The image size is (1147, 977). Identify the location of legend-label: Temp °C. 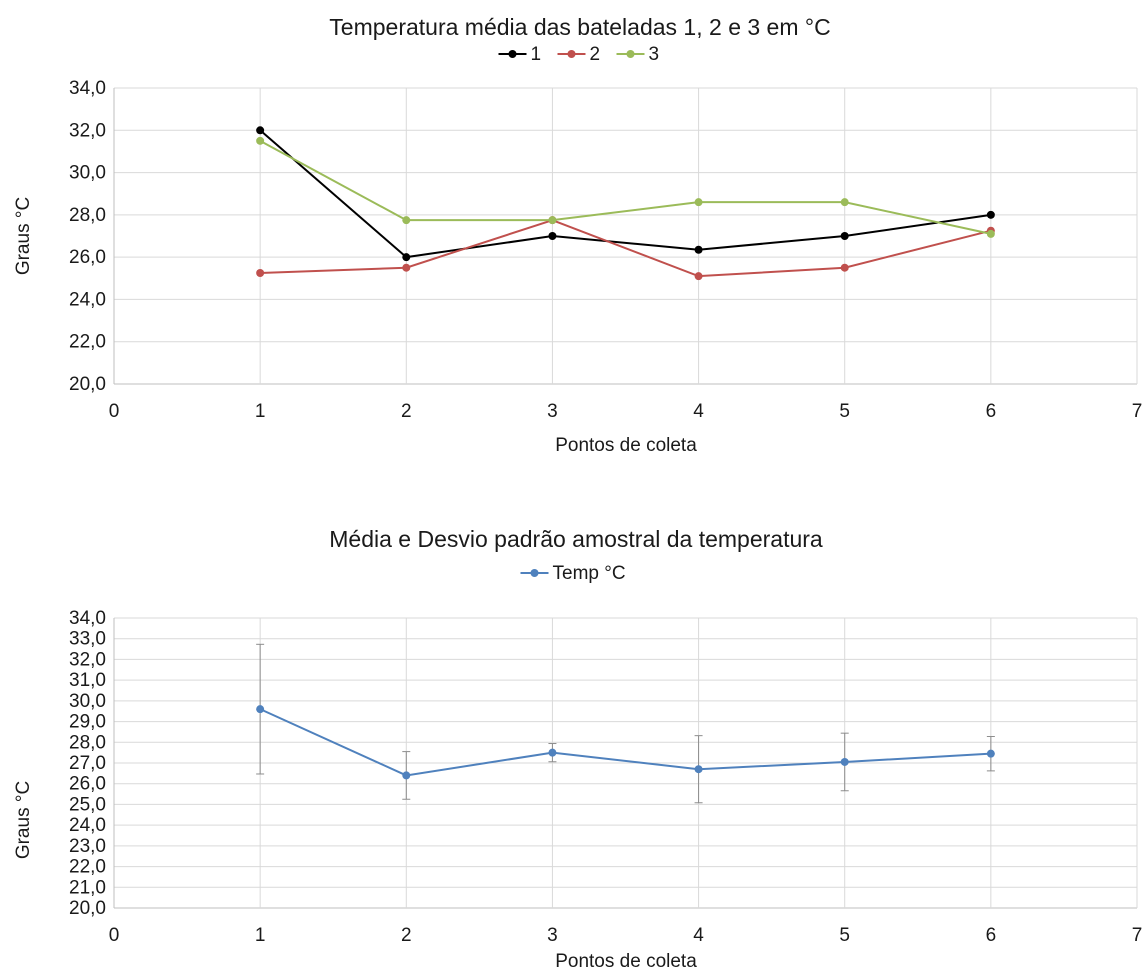
(589, 573).